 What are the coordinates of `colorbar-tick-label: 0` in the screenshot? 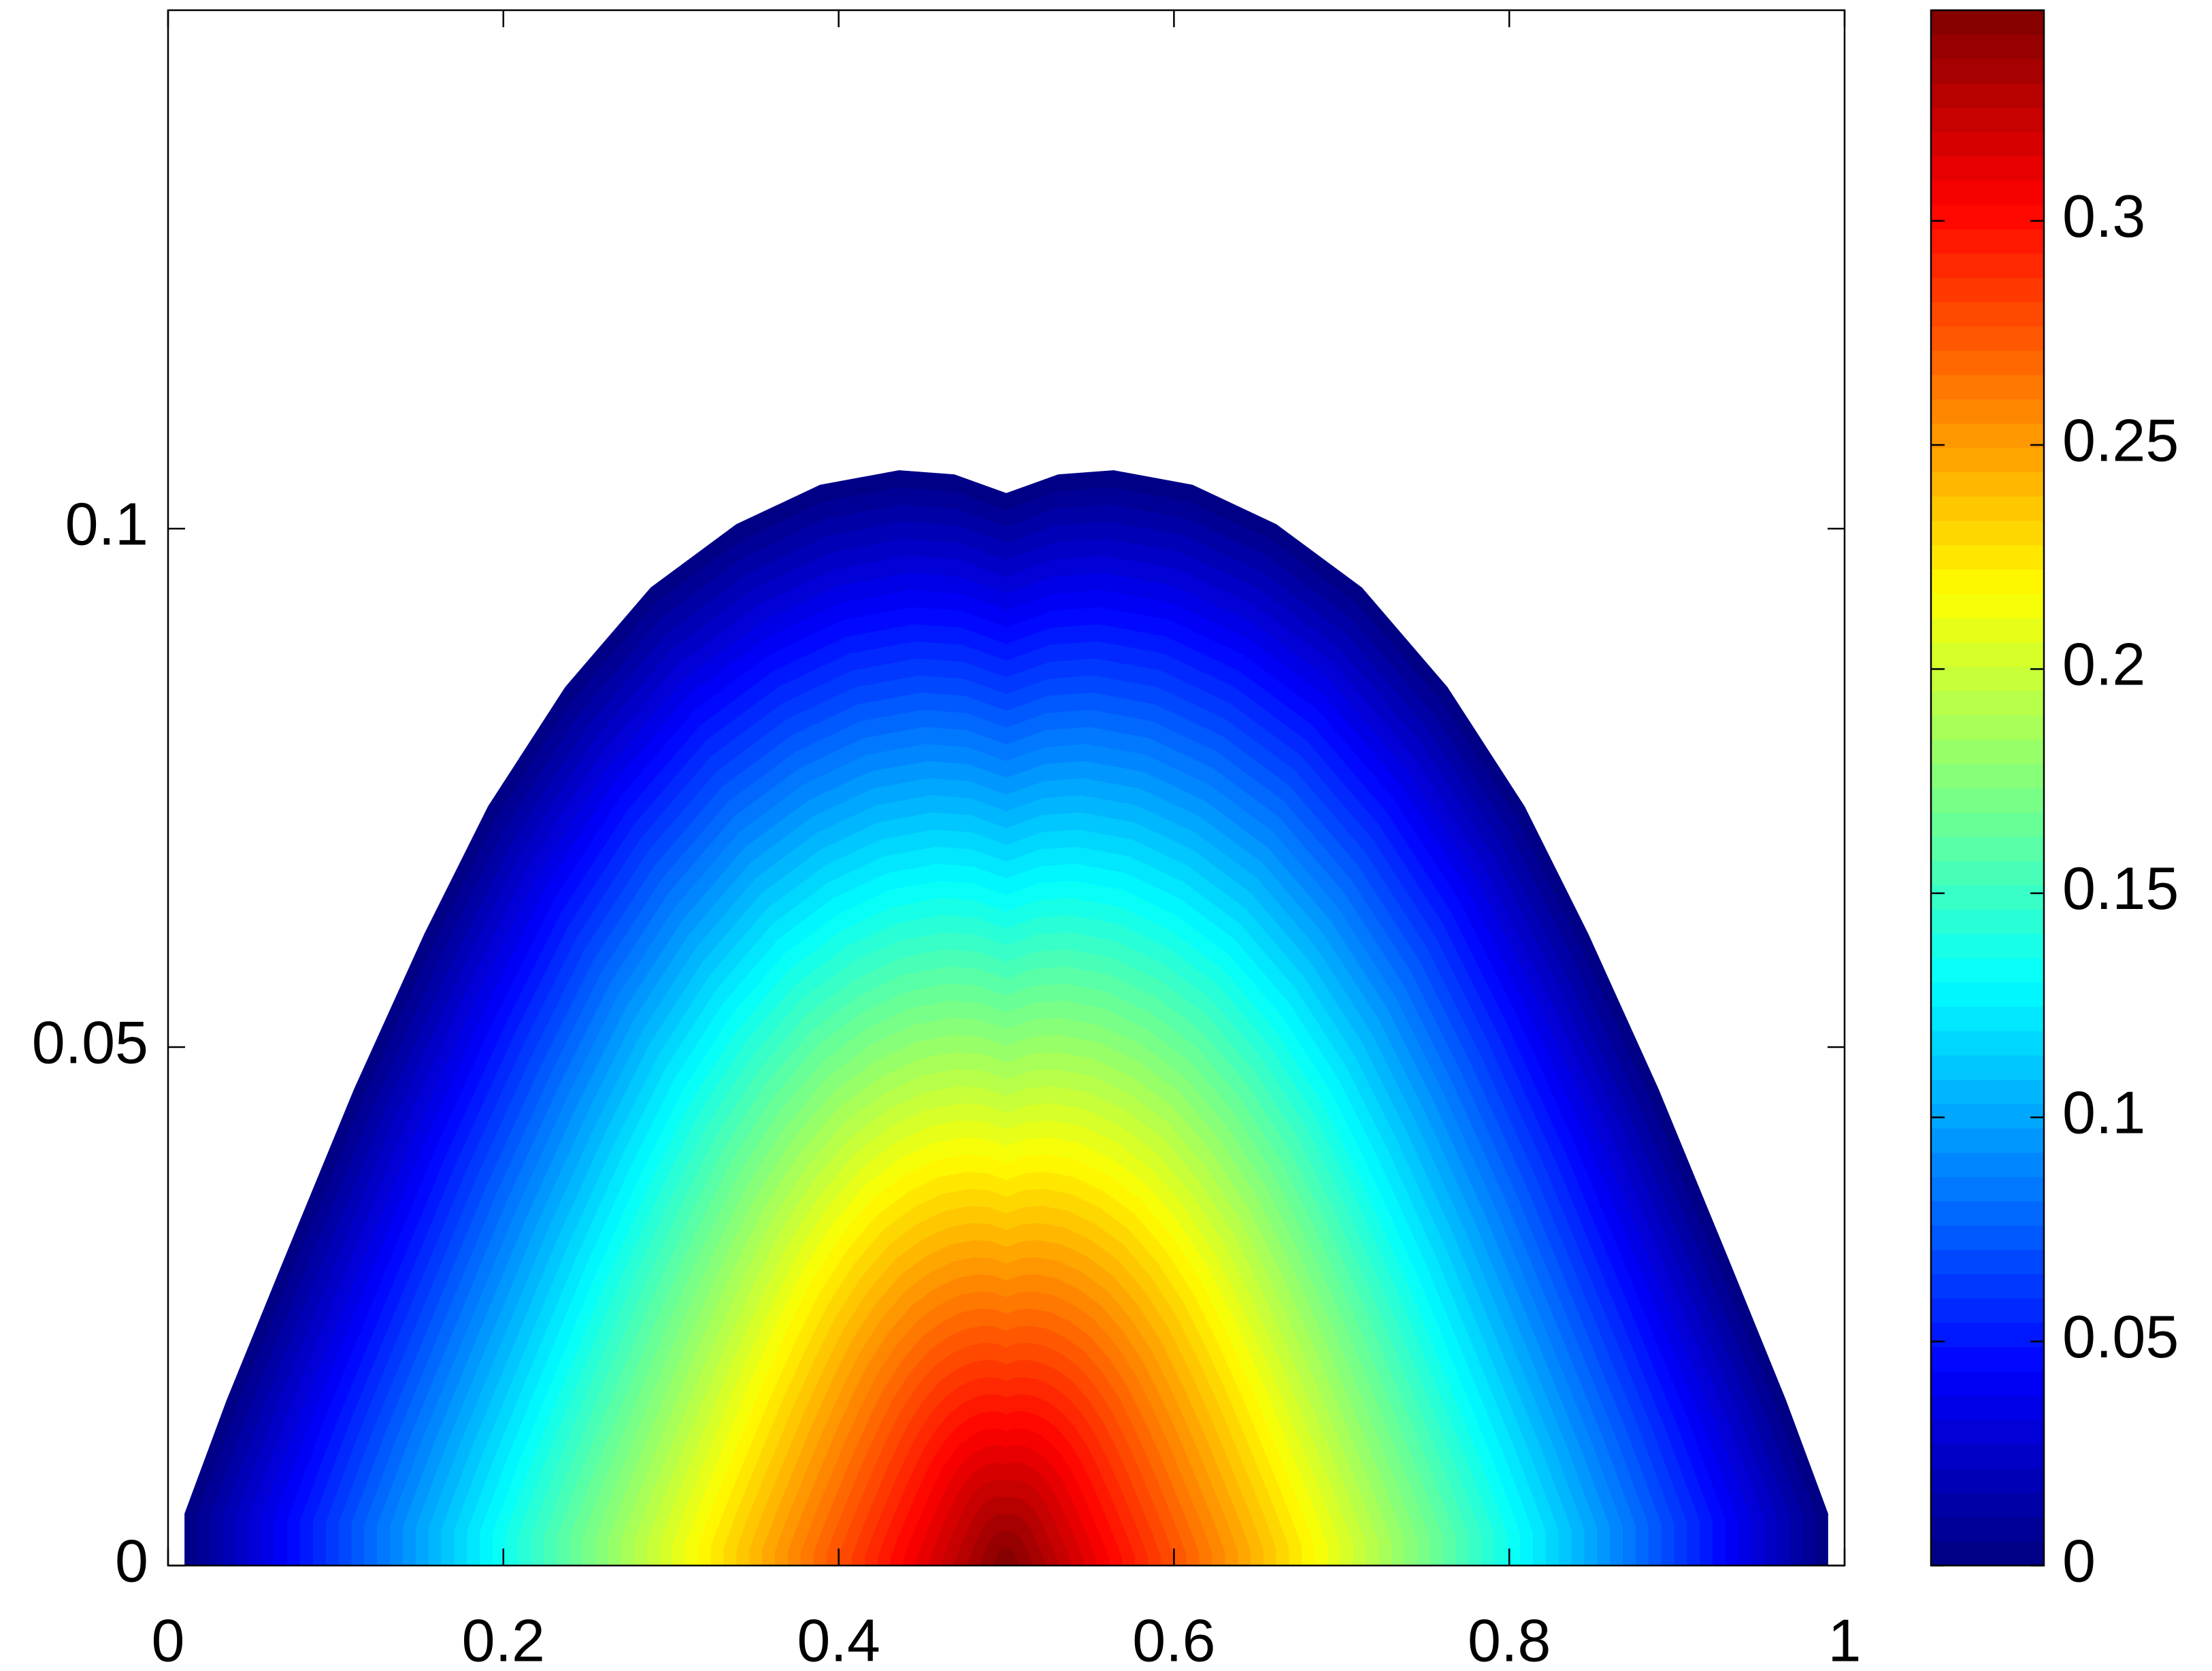 It's located at (2079, 1561).